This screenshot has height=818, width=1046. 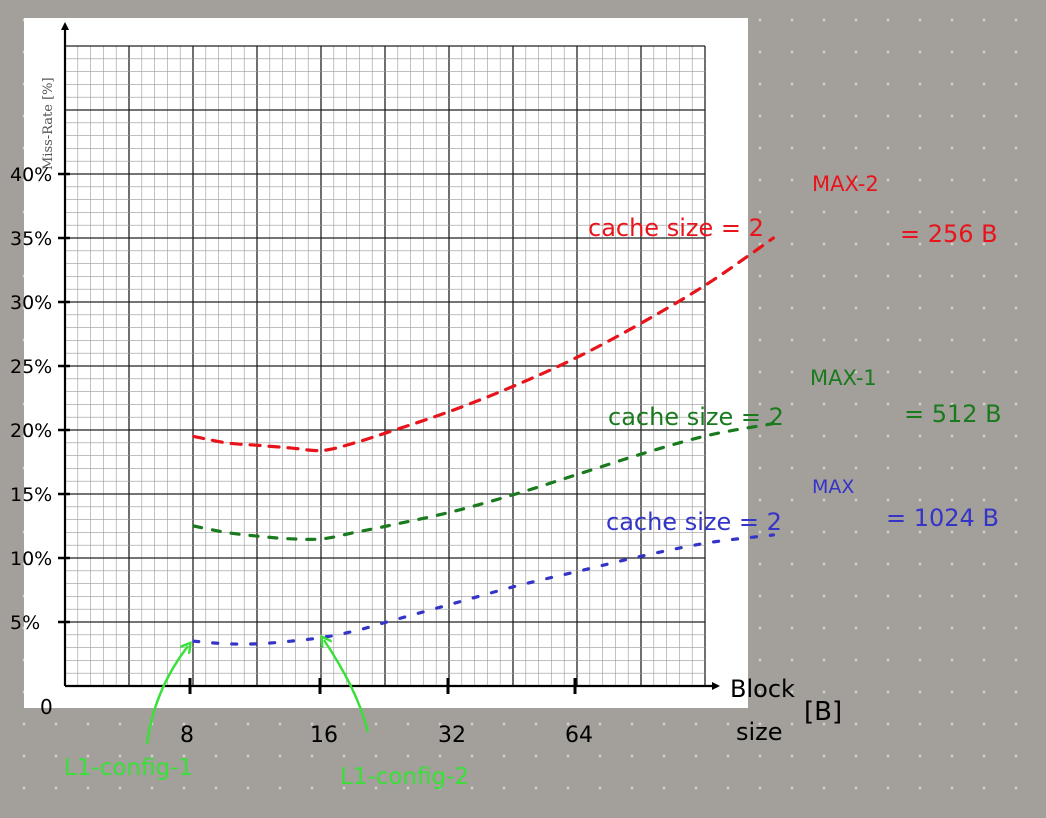 What do you see at coordinates (762, 689) in the screenshot?
I see `x-axis-label-block: Block` at bounding box center [762, 689].